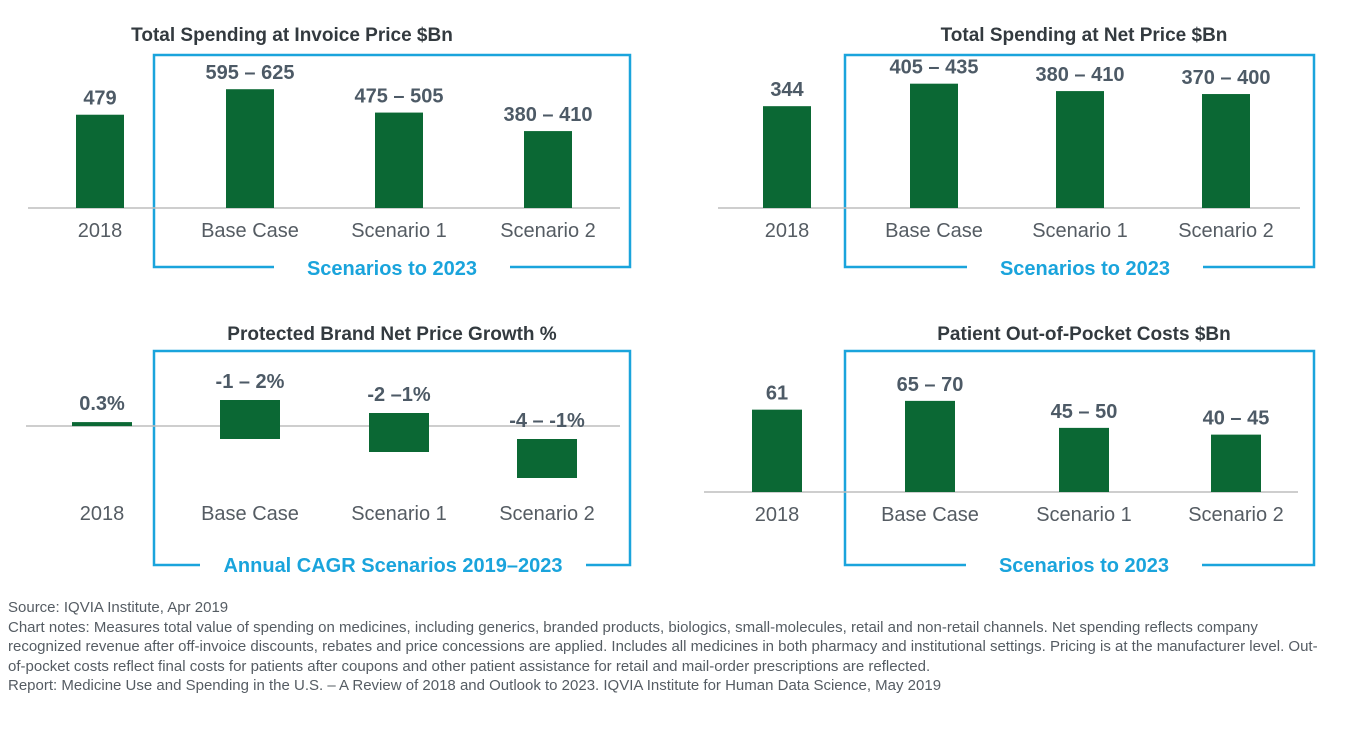 The image size is (1352, 749). Describe the element at coordinates (1084, 412) in the screenshot. I see `value-label: 45 – 50` at that location.